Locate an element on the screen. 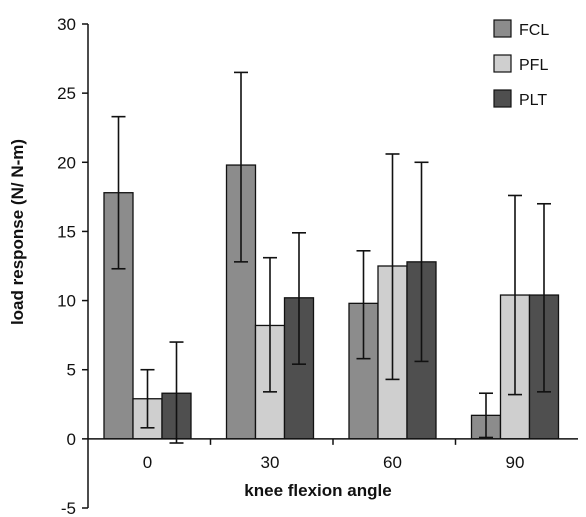 This screenshot has width=586, height=517. y-axis-title: load response (N/ N-m) is located at coordinates (17, 232).